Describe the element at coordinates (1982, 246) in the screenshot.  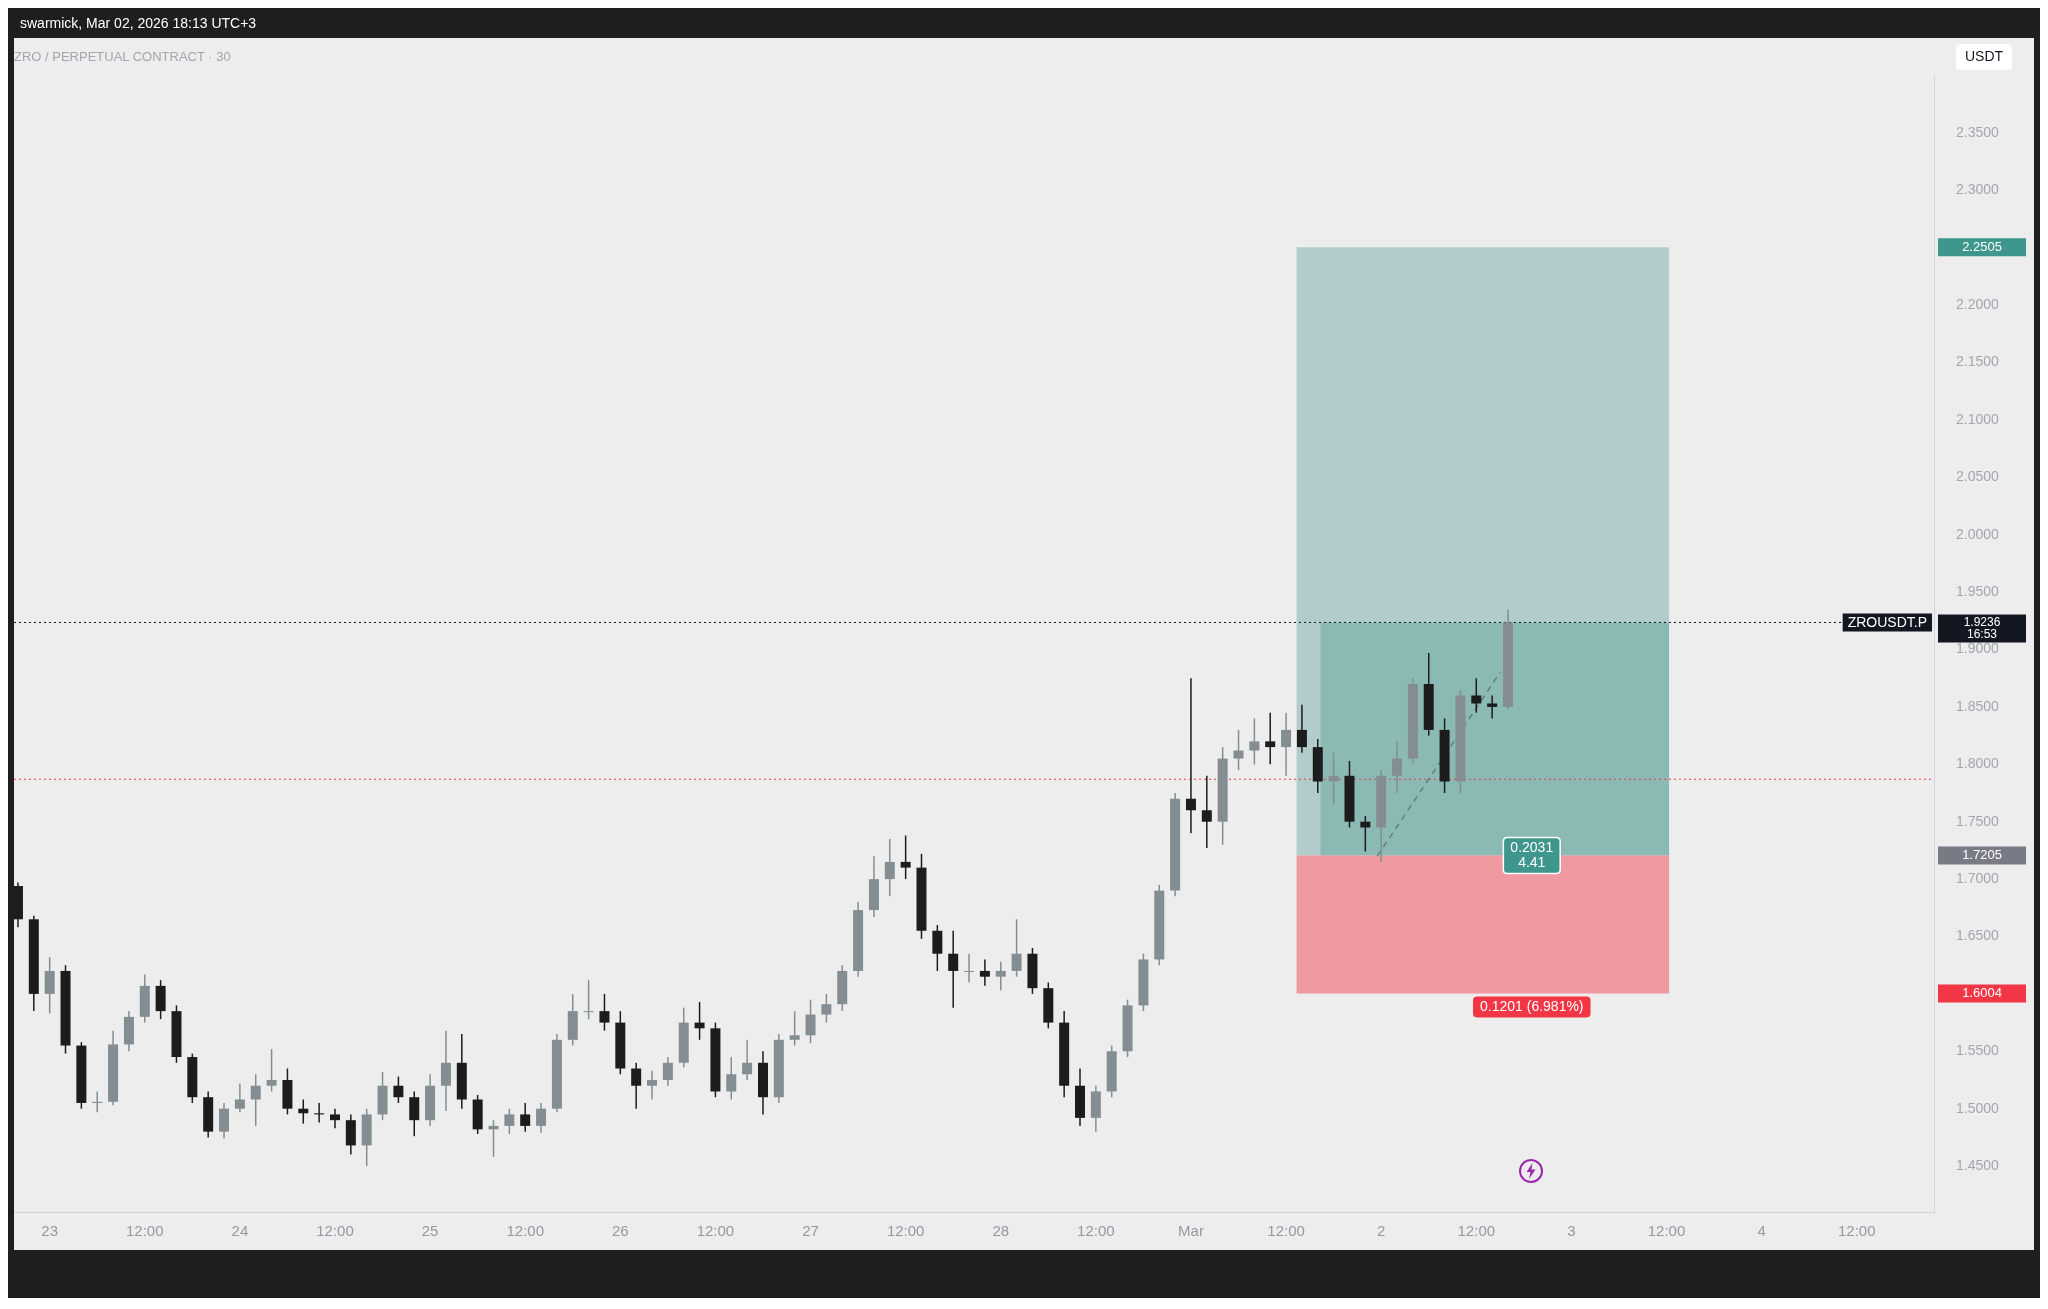
I see `text: 2.2505` at that location.